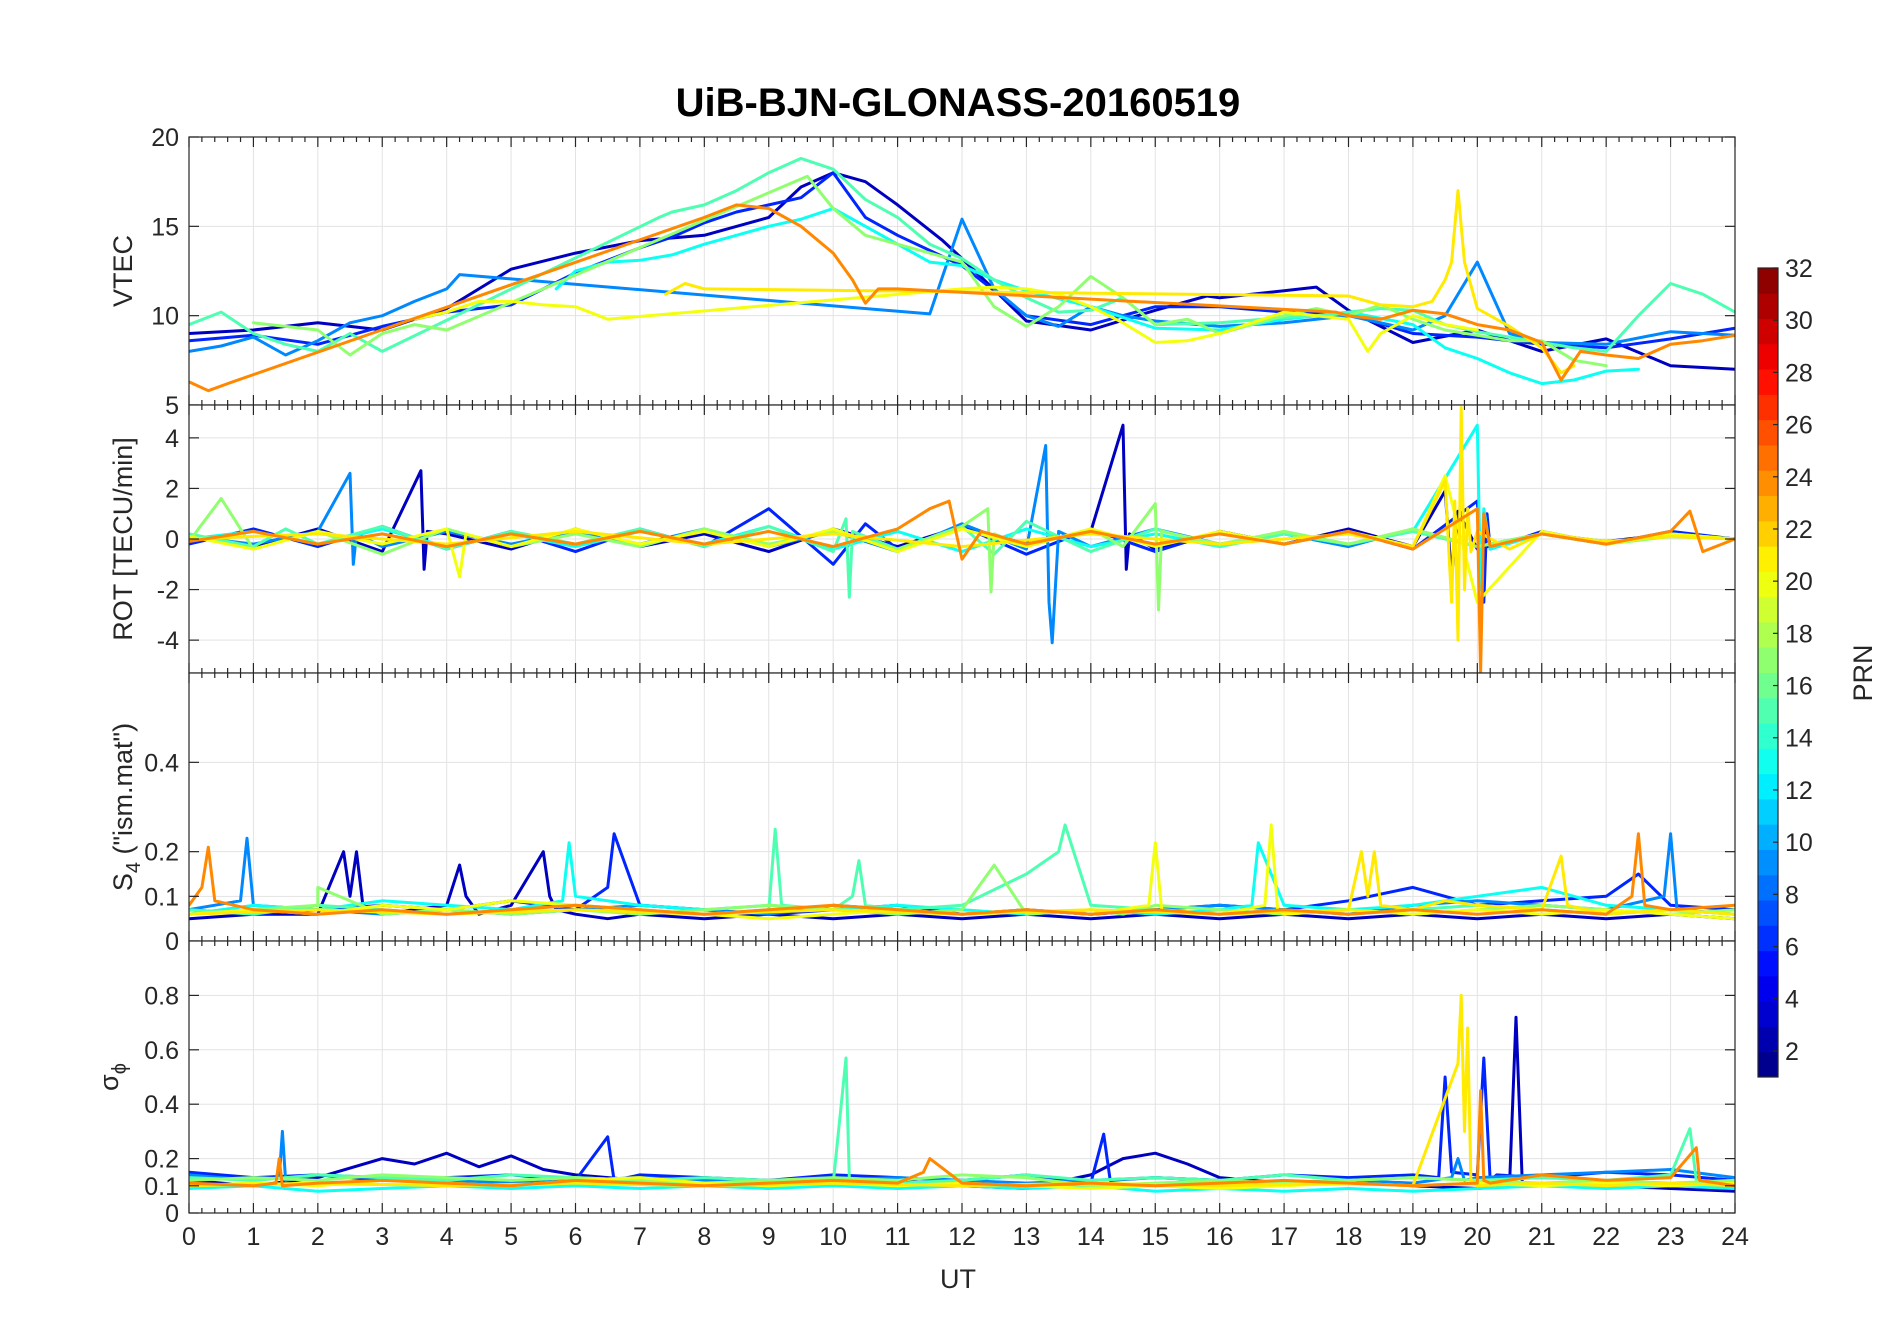 The height and width of the screenshot is (1330, 1902). I want to click on colorbar-tick-label: 20, so click(1799, 582).